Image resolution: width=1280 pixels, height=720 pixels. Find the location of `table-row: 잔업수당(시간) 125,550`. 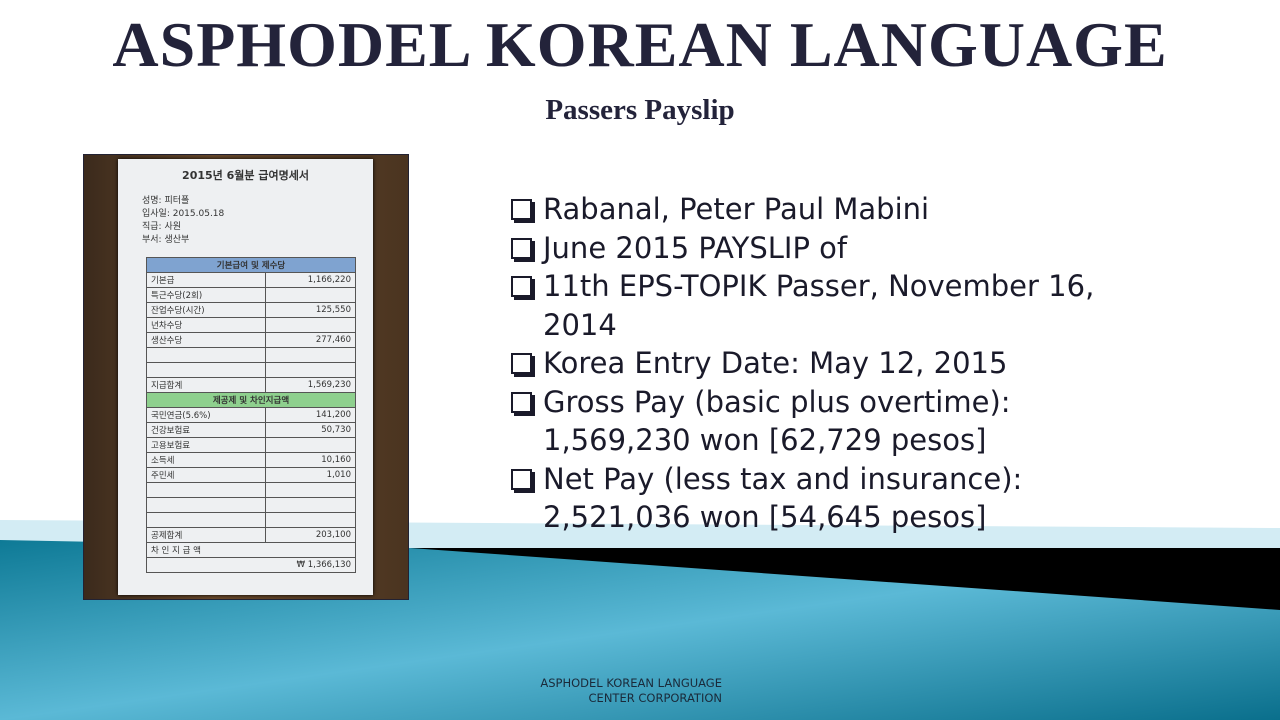

table-row: 잔업수당(시간) 125,550 is located at coordinates (251, 310).